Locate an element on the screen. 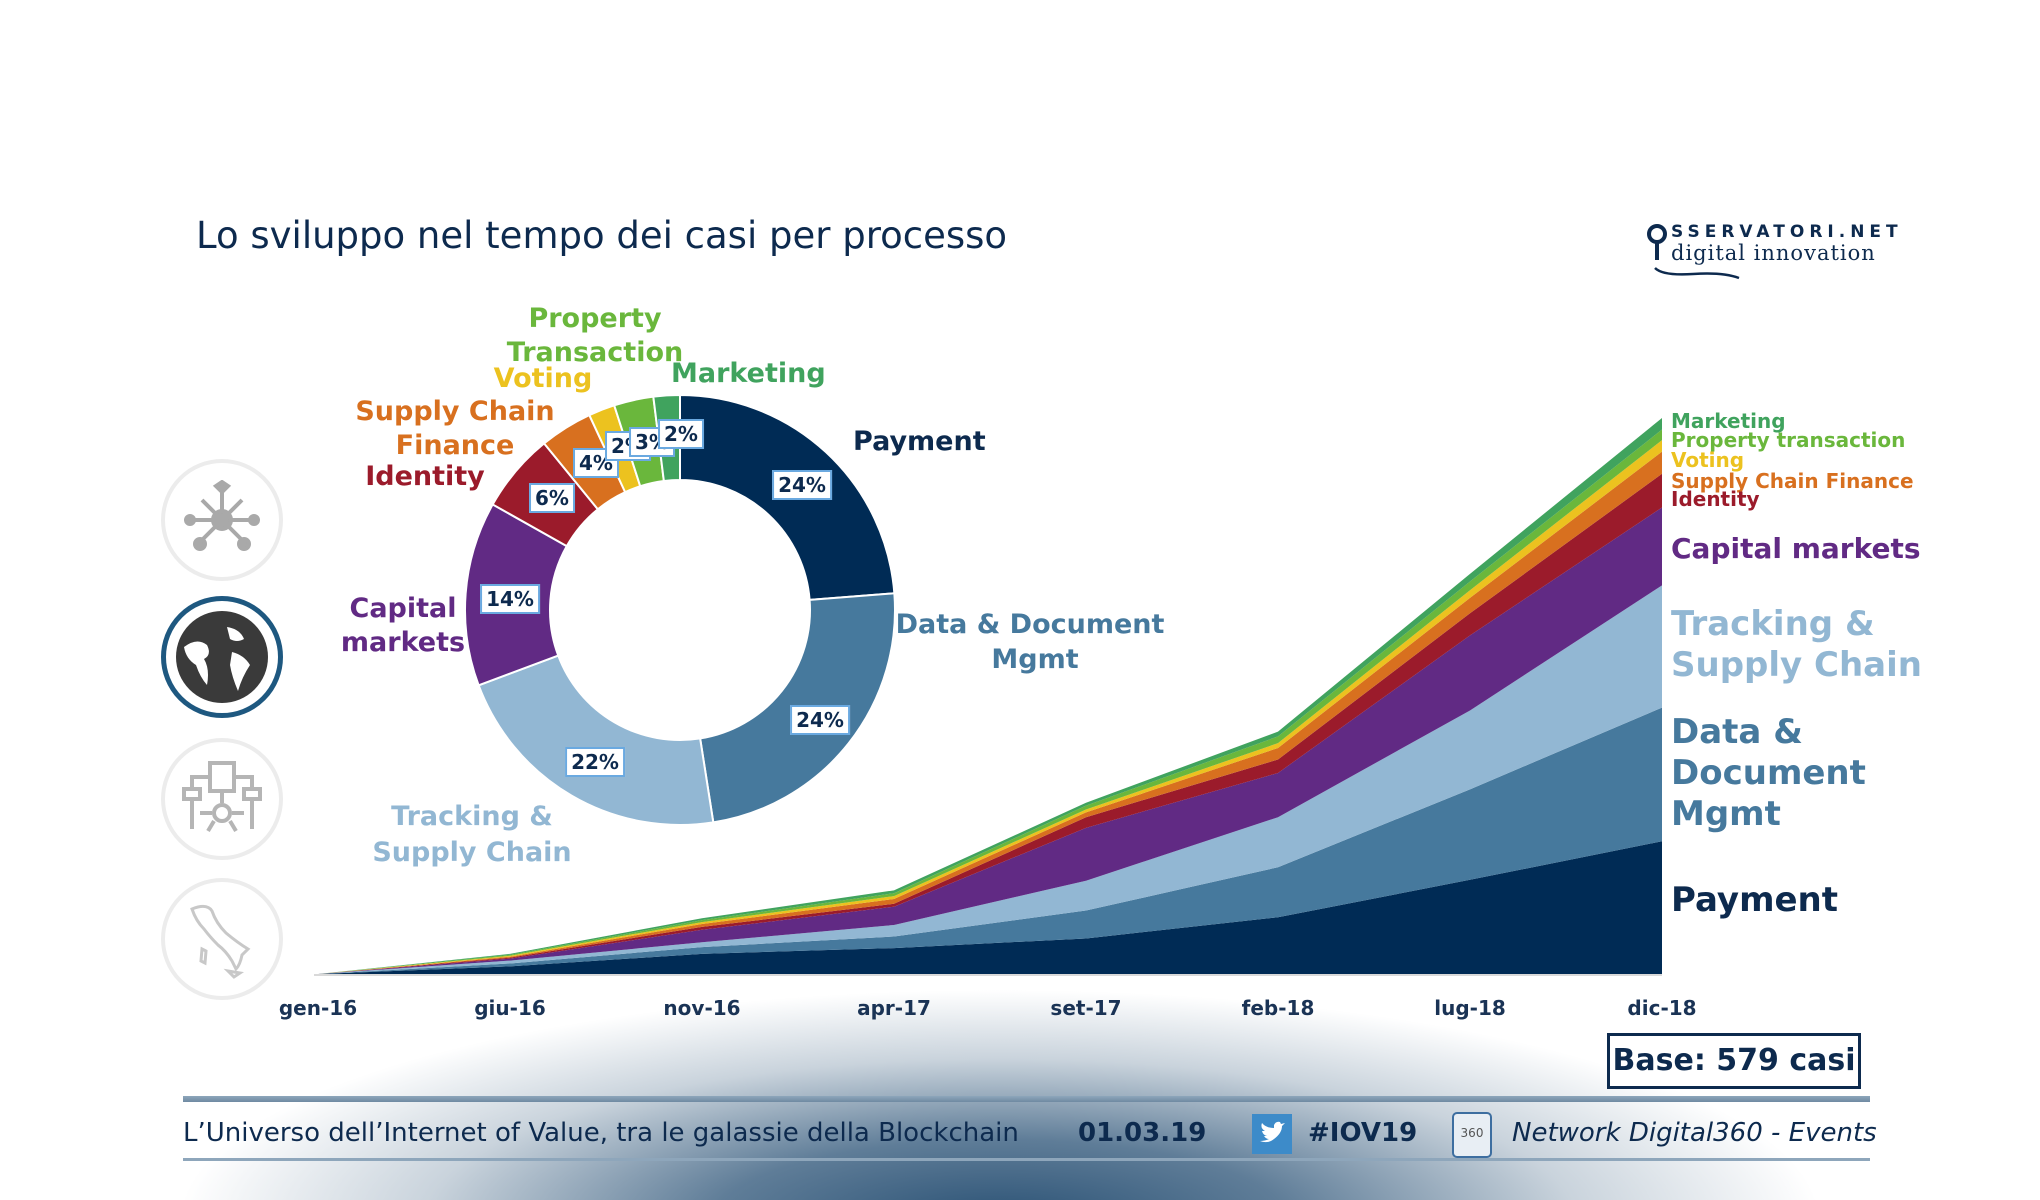 The height and width of the screenshot is (1200, 2040). donut-slice-tracking-supply-chain is located at coordinates (596, 740).